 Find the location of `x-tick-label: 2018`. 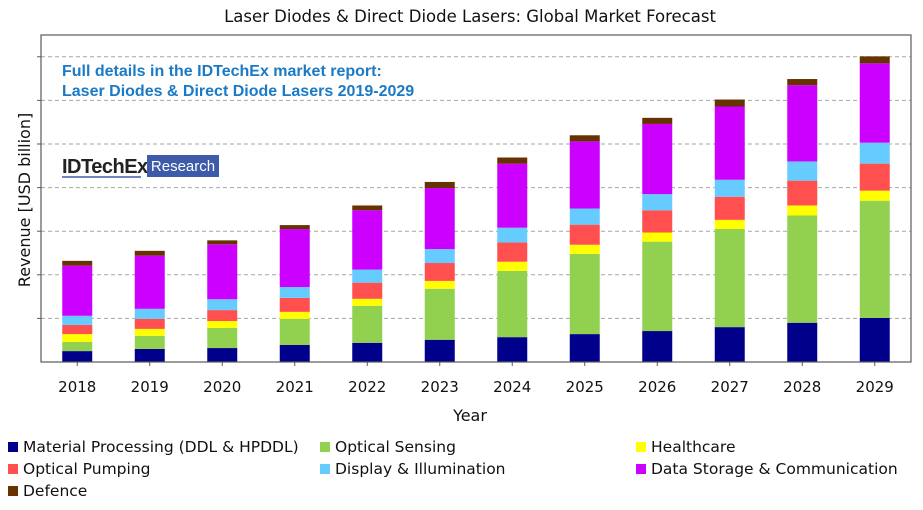

x-tick-label: 2018 is located at coordinates (77, 387).